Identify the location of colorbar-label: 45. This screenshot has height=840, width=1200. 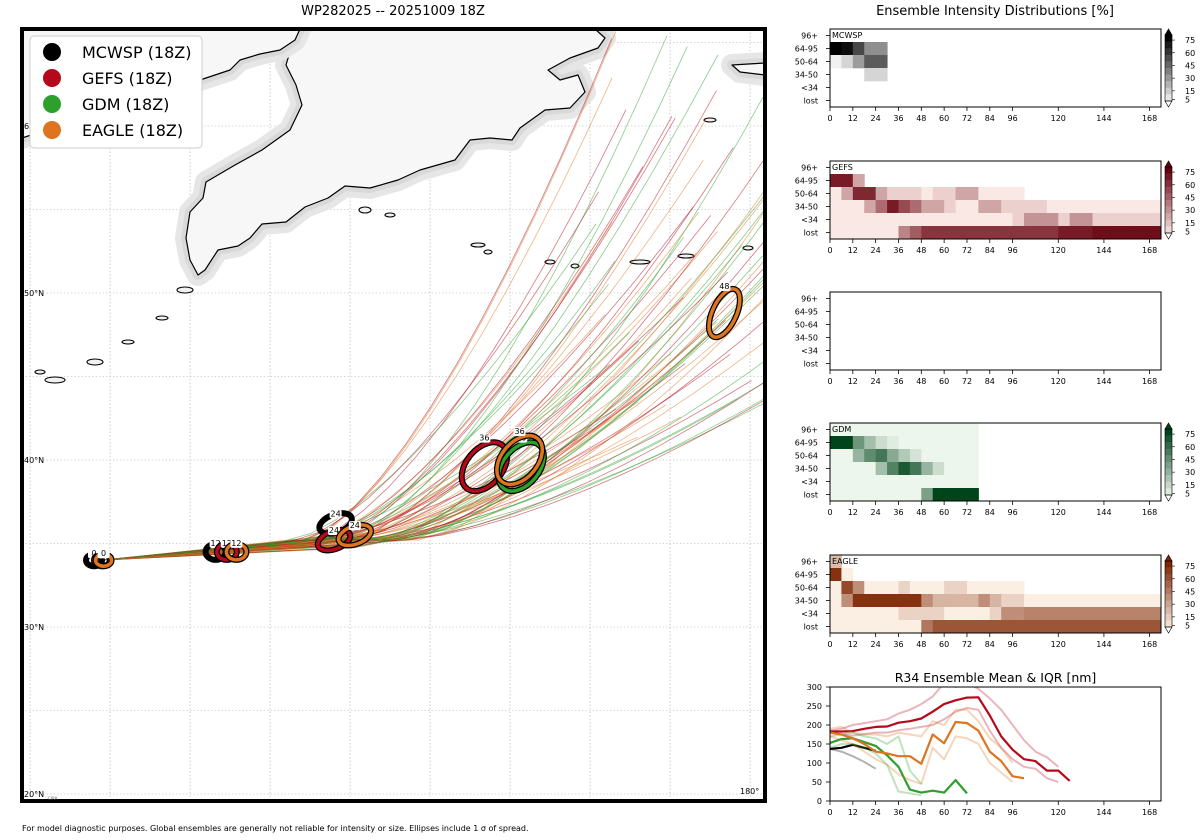
(1190, 459).